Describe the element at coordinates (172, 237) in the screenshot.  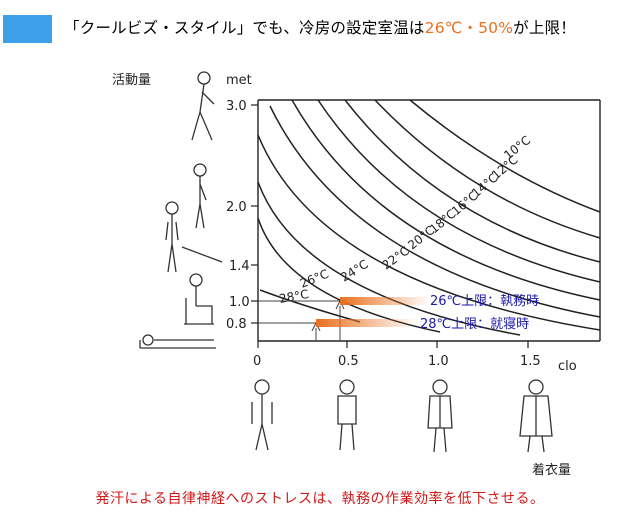
I see `standing-relaxed-person-icon` at that location.